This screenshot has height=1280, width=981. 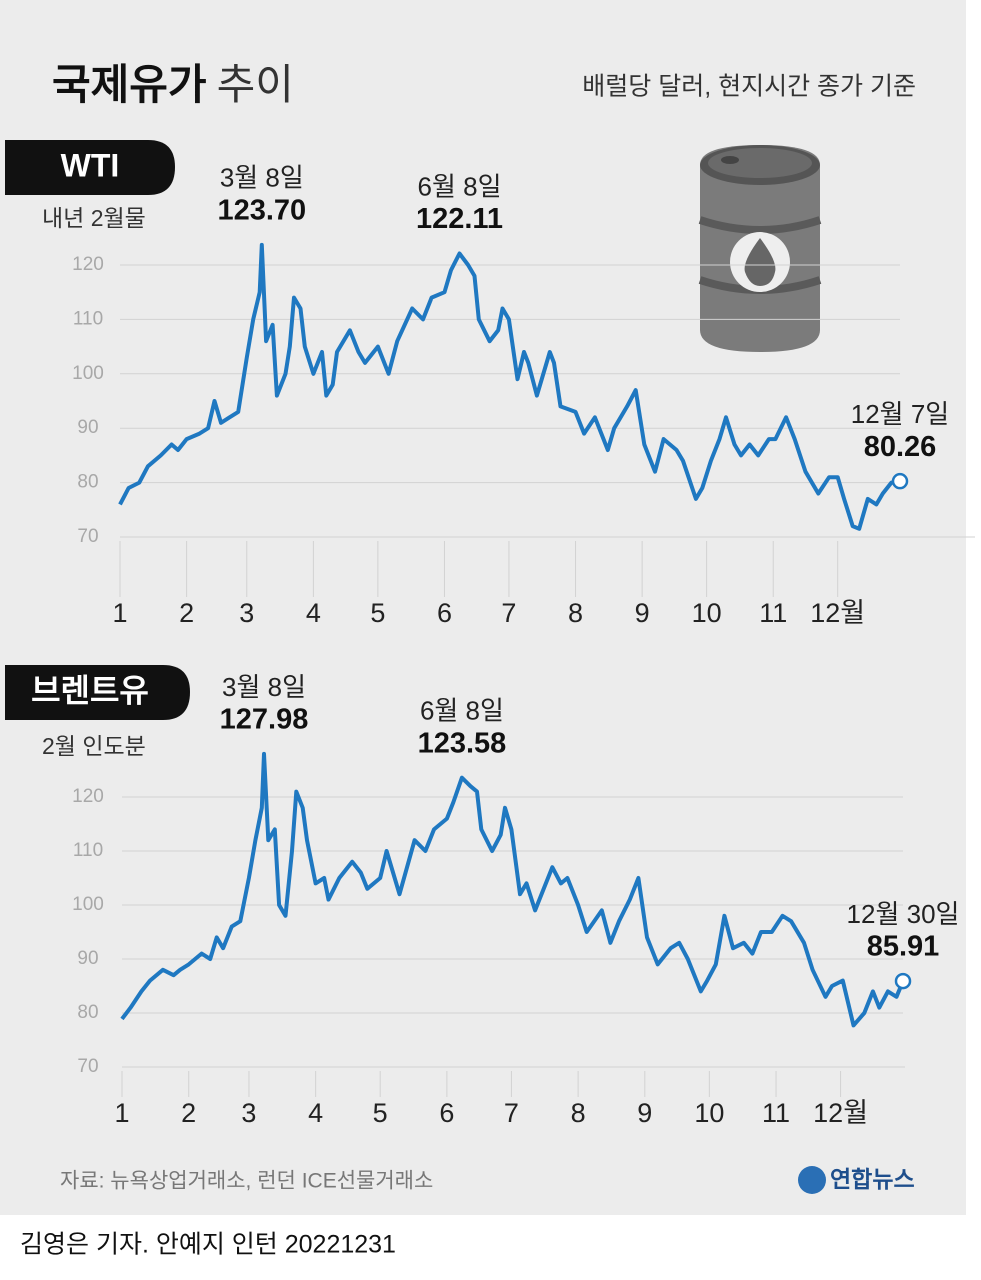 What do you see at coordinates (749, 87) in the screenshot?
I see `subtitle: 배럴당 달러, 현지시간 종가 기준` at bounding box center [749, 87].